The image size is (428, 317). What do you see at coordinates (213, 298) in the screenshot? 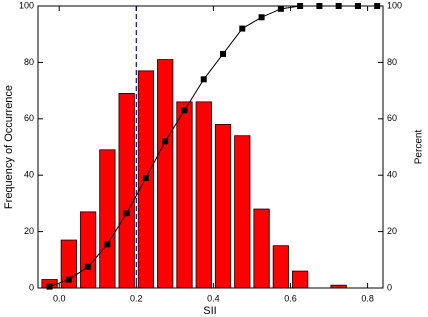
I see `x-tick-label: 0.4` at bounding box center [213, 298].